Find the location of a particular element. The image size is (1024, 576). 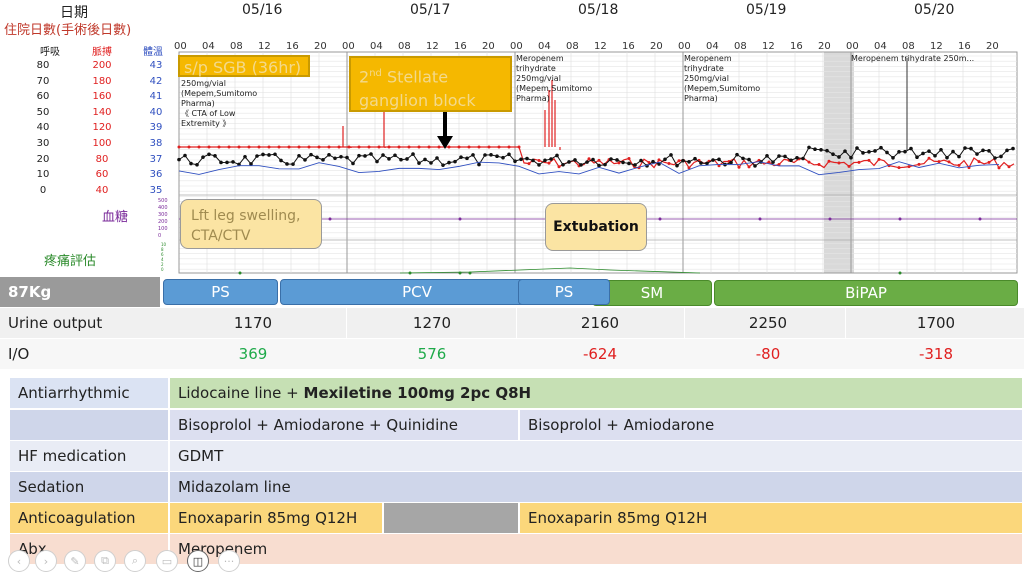

temp-tick: 39 is located at coordinates (156, 128).